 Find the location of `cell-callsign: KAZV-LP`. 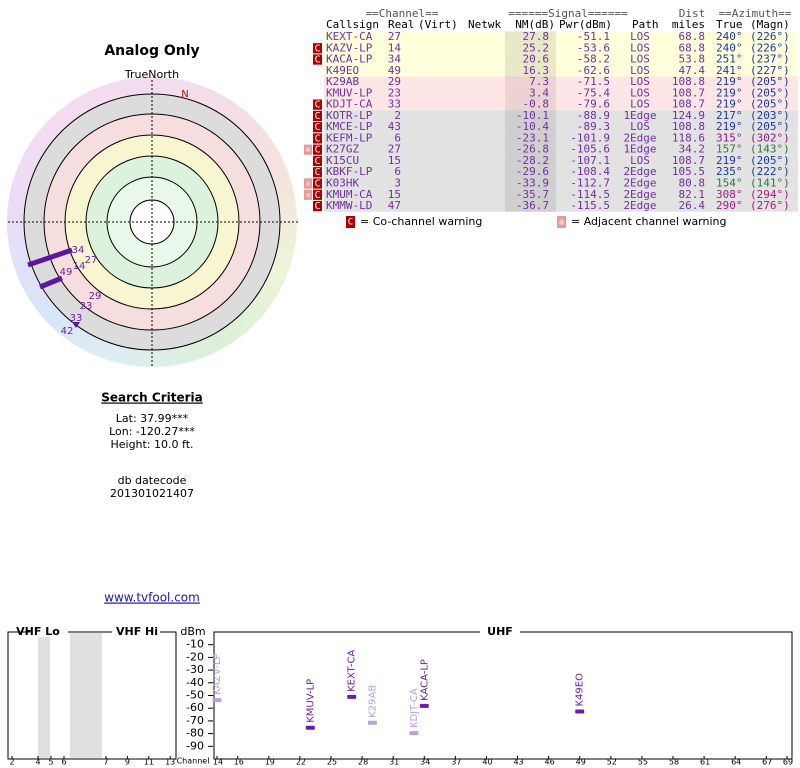

cell-callsign: KAZV-LP is located at coordinates (349, 47).